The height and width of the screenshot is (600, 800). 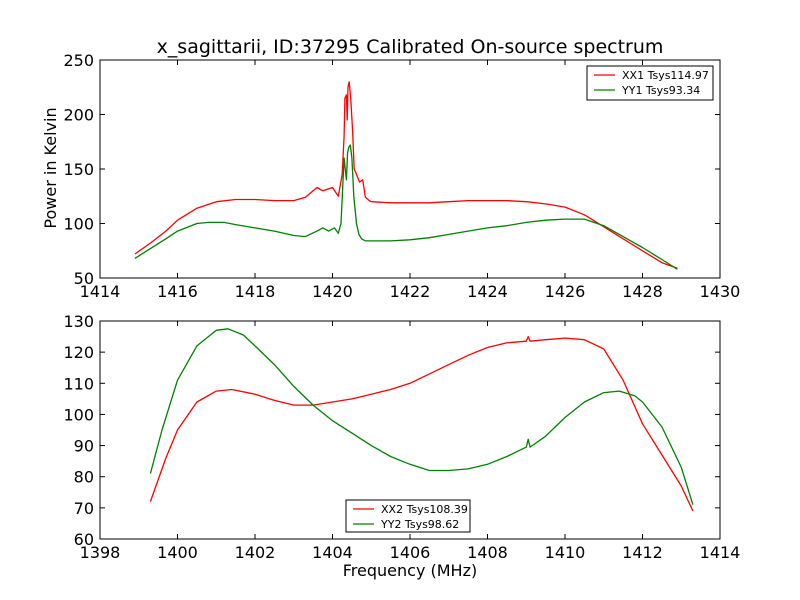 What do you see at coordinates (487, 552) in the screenshot?
I see `bottom-x-tick-label: 1408` at bounding box center [487, 552].